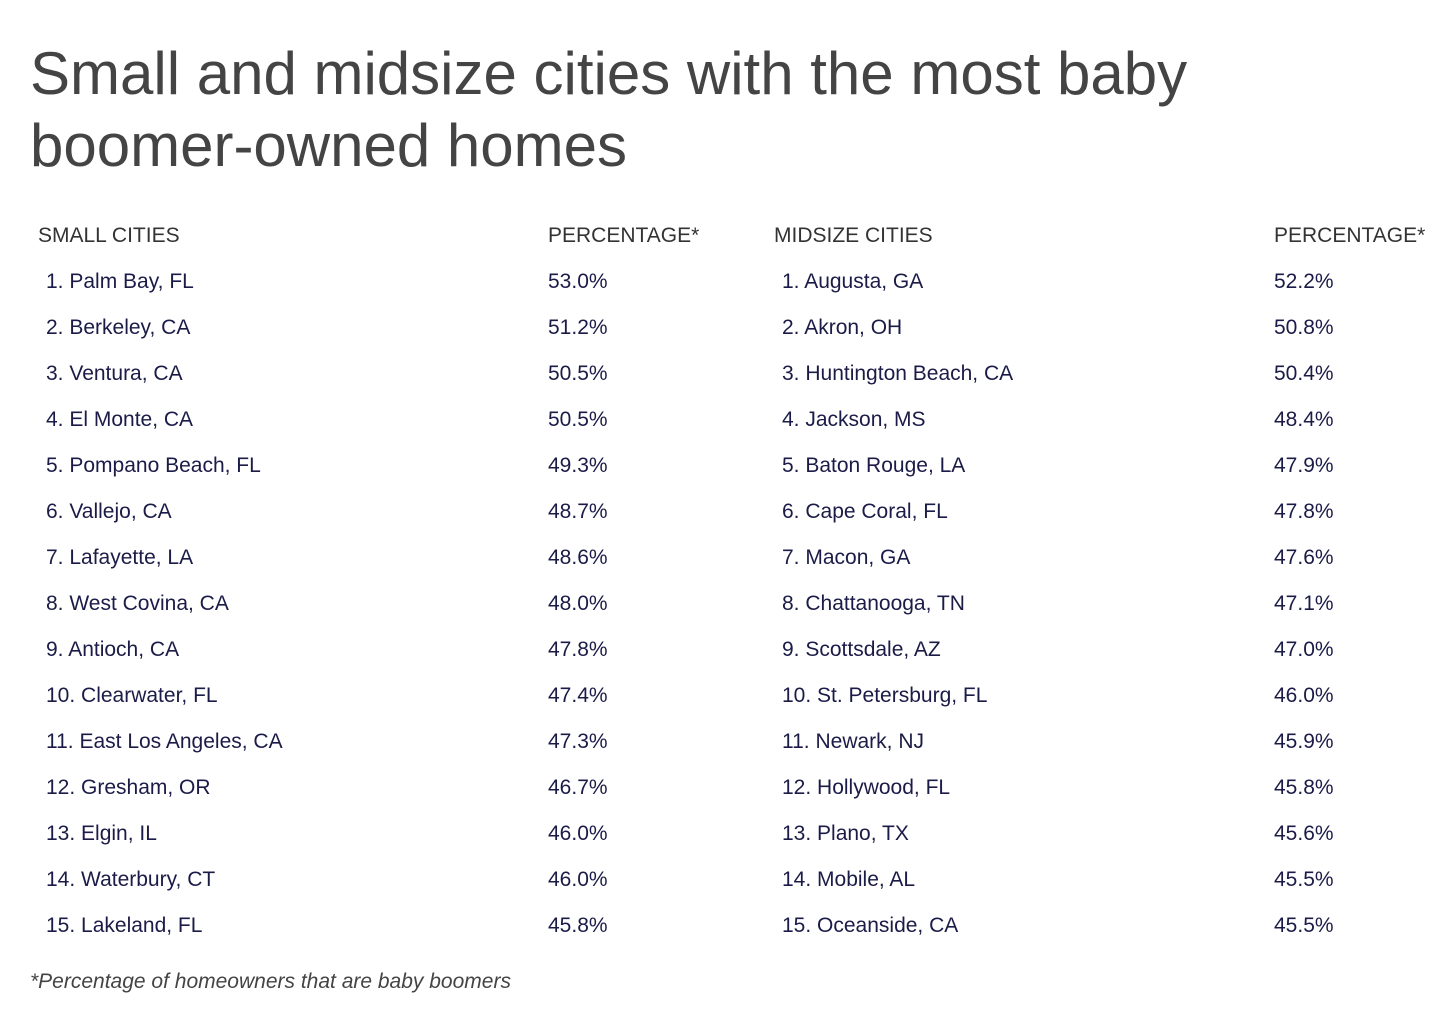 Image resolution: width=1450 pixels, height=1012 pixels. Describe the element at coordinates (164, 741) in the screenshot. I see `city-name: 11. East Los Angeles, CA` at that location.